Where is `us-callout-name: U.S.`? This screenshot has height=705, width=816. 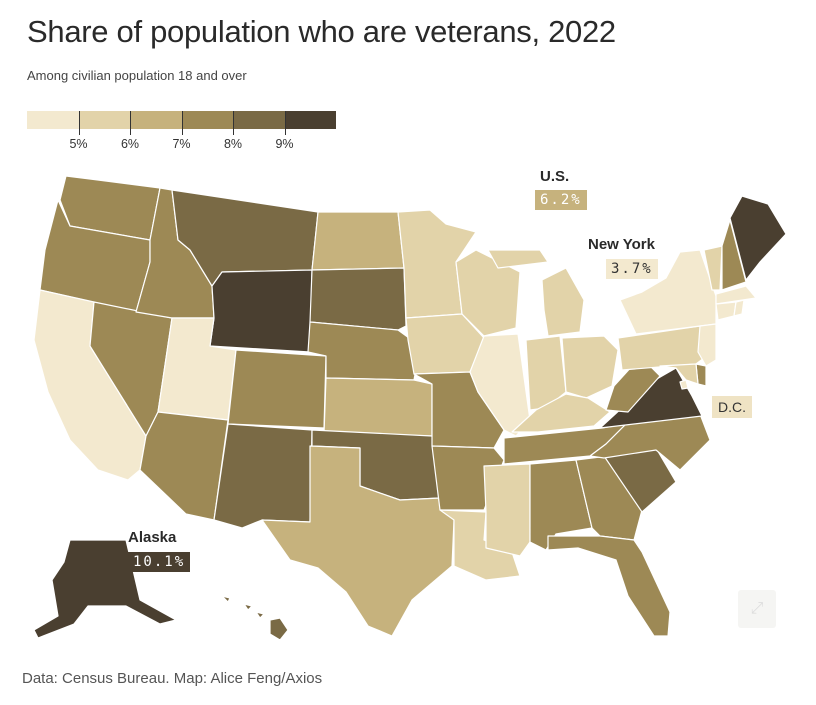 us-callout-name: U.S. is located at coordinates (555, 176).